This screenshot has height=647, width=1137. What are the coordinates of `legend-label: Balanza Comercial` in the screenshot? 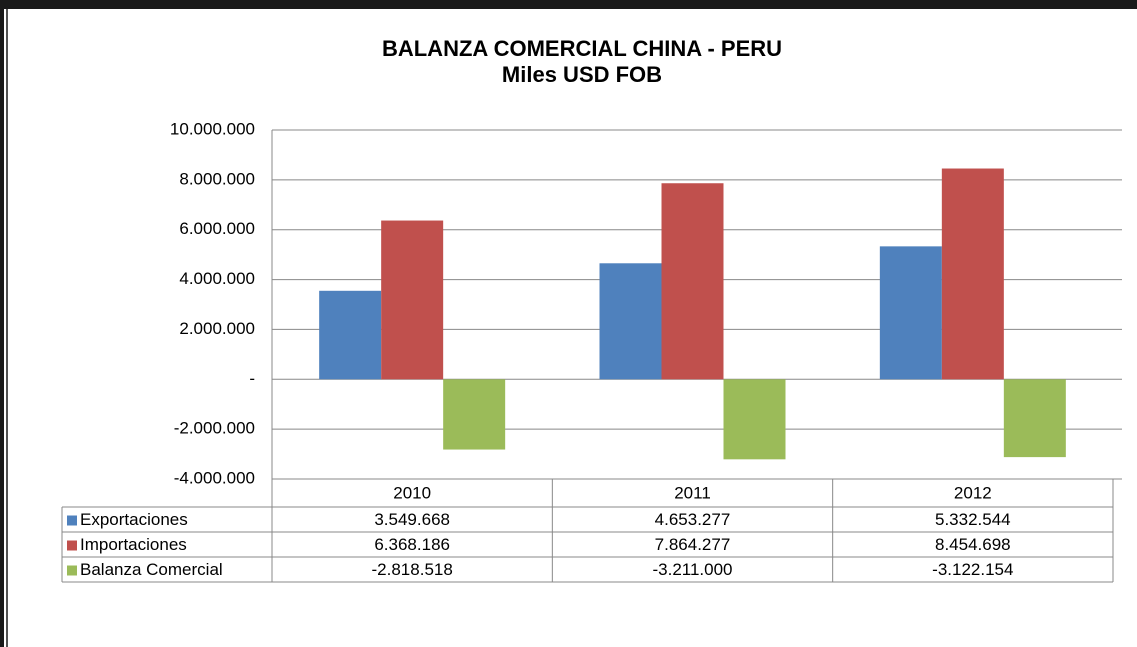 It's located at (151, 569).